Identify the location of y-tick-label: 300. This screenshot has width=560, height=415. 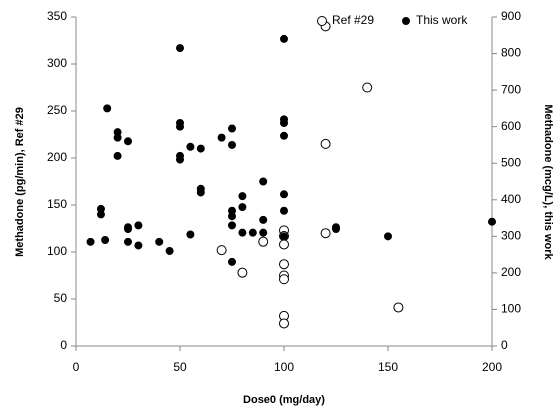
(57, 63).